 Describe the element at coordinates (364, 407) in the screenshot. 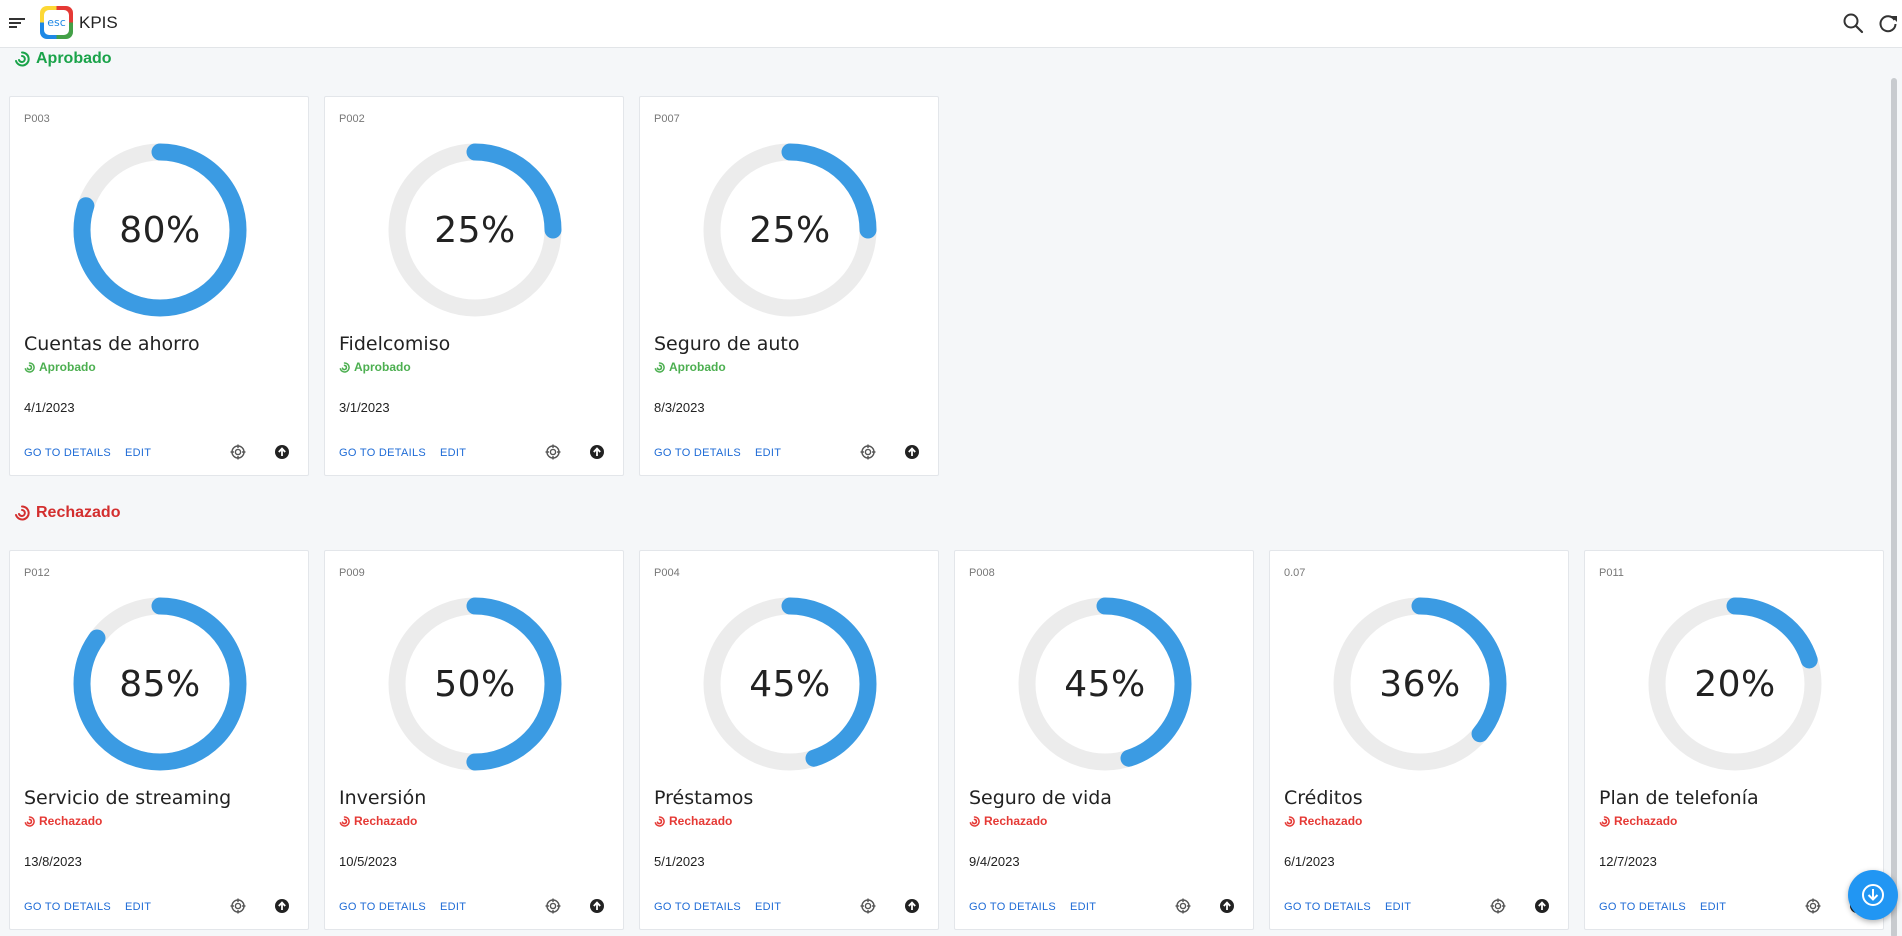

I see `kpi-date: 3/1/2023` at that location.